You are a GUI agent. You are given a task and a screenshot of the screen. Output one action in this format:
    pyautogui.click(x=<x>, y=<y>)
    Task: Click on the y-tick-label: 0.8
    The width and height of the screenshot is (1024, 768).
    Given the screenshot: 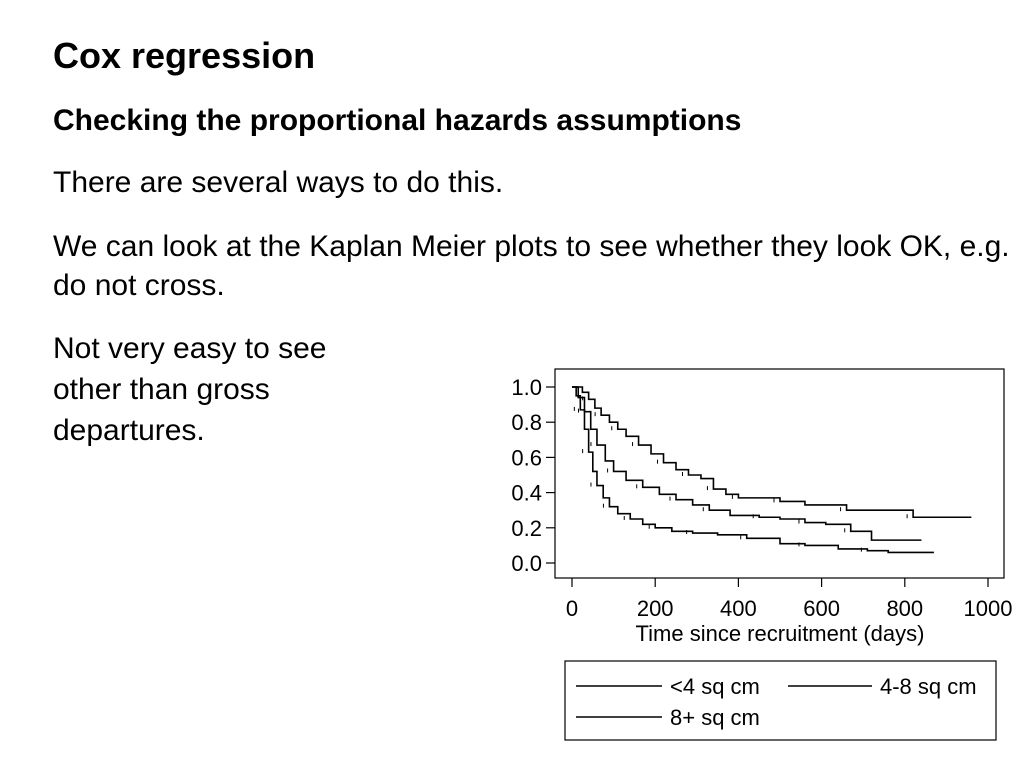 What is the action you would take?
    pyautogui.click(x=526, y=422)
    